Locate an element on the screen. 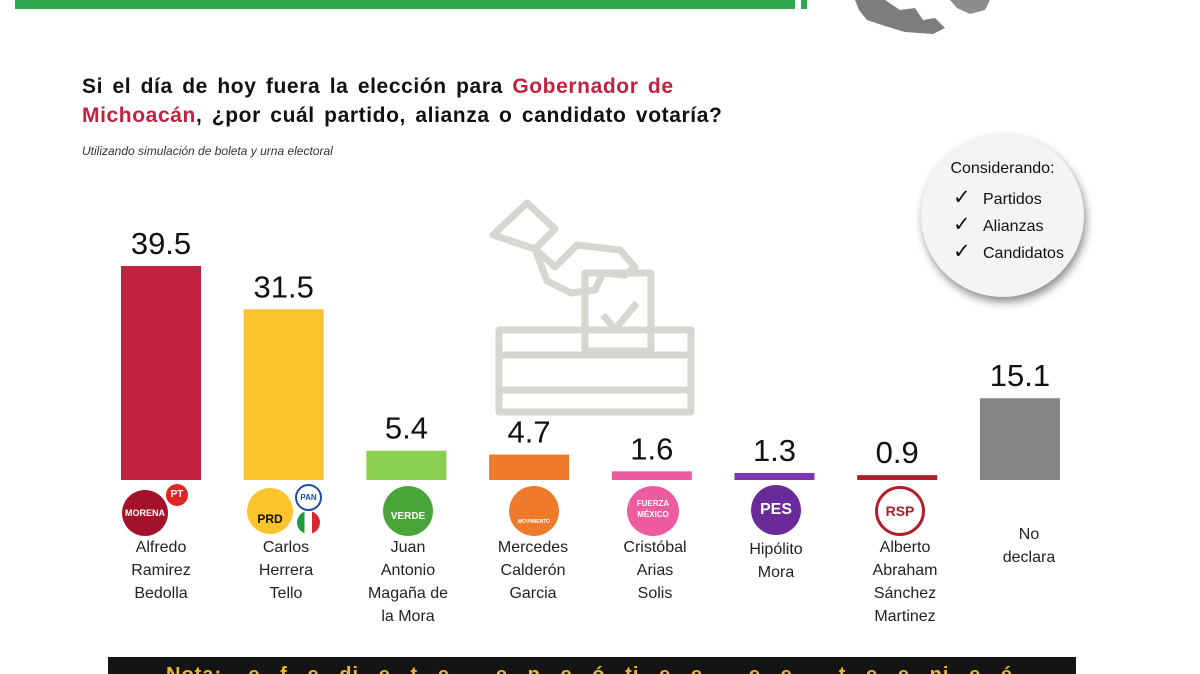 This screenshot has height=674, width=1200. candidate-name-line: Herrera is located at coordinates (286, 570).